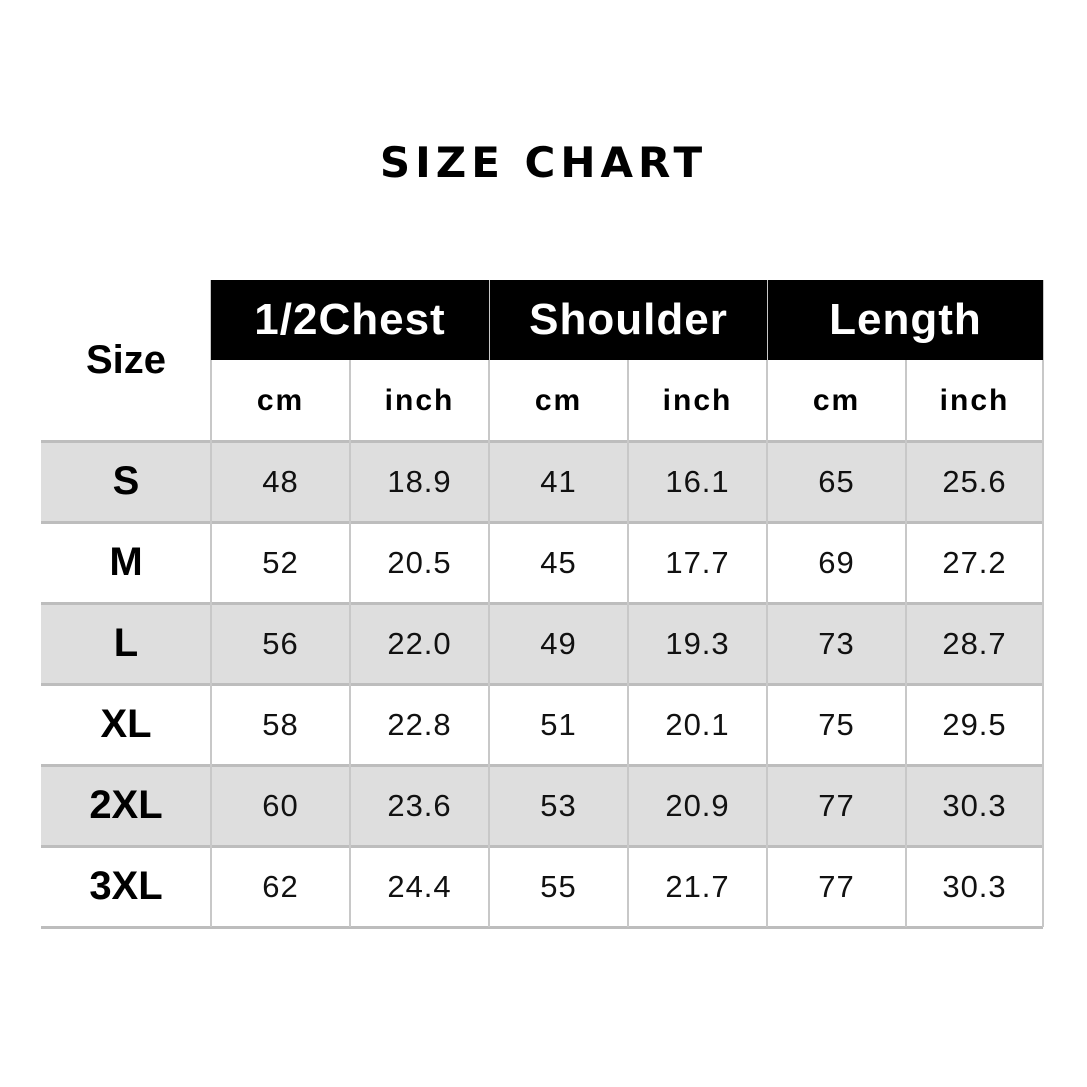 This screenshot has height=1087, width=1087. What do you see at coordinates (558, 886) in the screenshot?
I see `table-cell: 55` at bounding box center [558, 886].